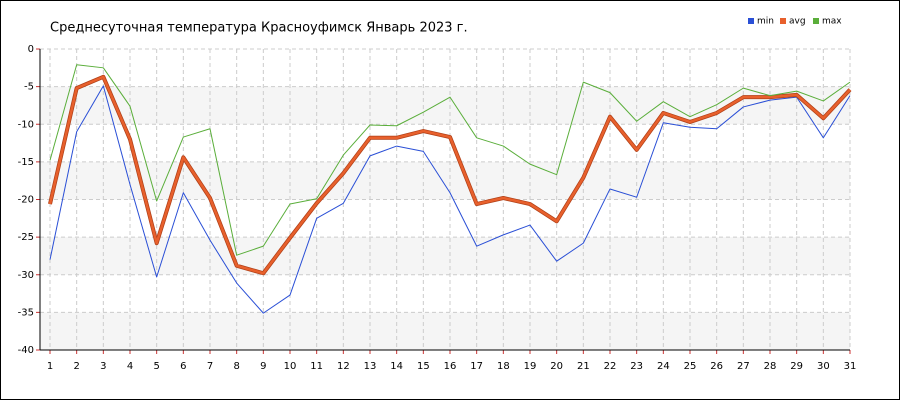  I want to click on x-tick-label: 9, so click(263, 366).